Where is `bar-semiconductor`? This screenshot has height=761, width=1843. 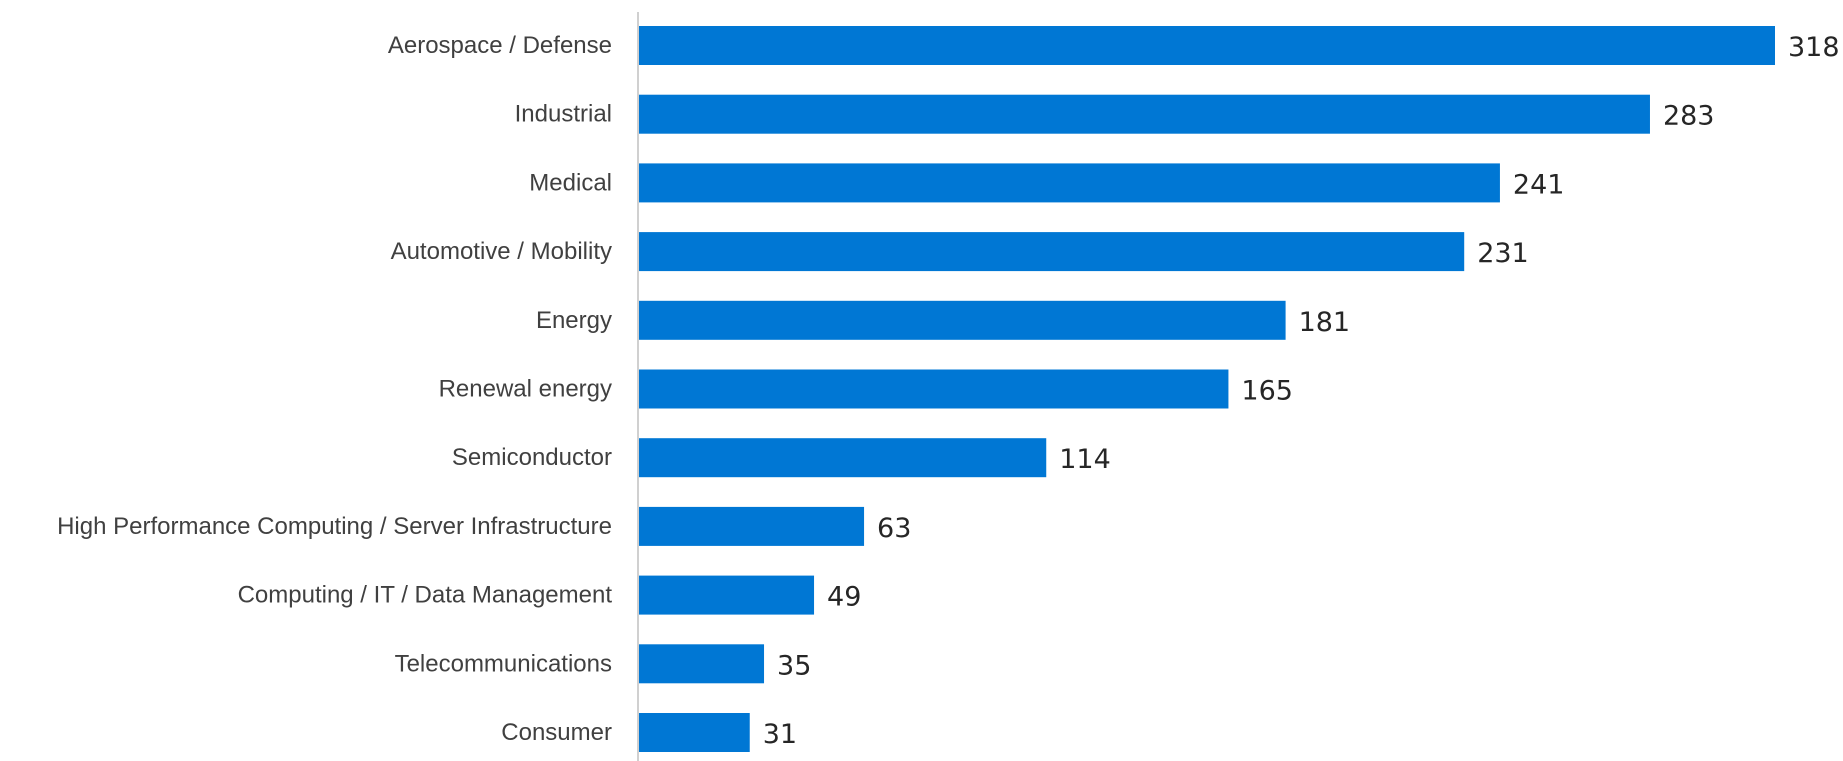 bar-semiconductor is located at coordinates (843, 458).